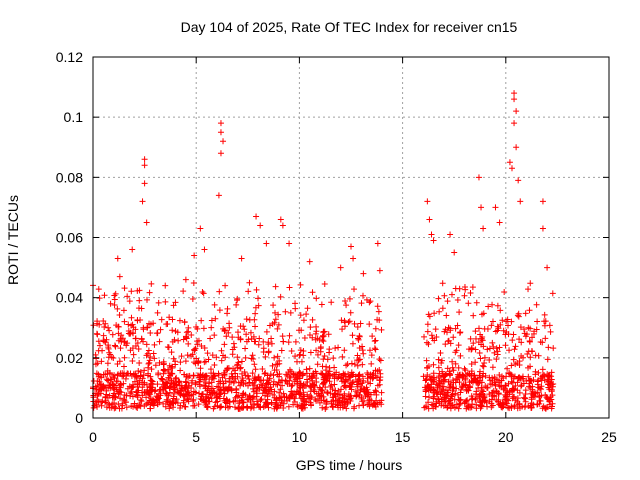 The height and width of the screenshot is (480, 640). Describe the element at coordinates (300, 437) in the screenshot. I see `x-tick-label: 10` at that location.